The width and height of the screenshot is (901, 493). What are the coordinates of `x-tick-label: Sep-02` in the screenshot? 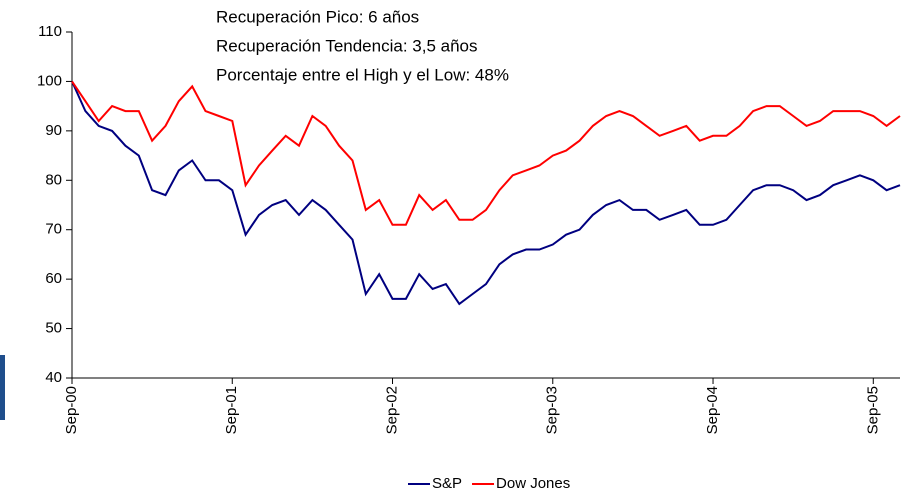 It's located at (391, 410).